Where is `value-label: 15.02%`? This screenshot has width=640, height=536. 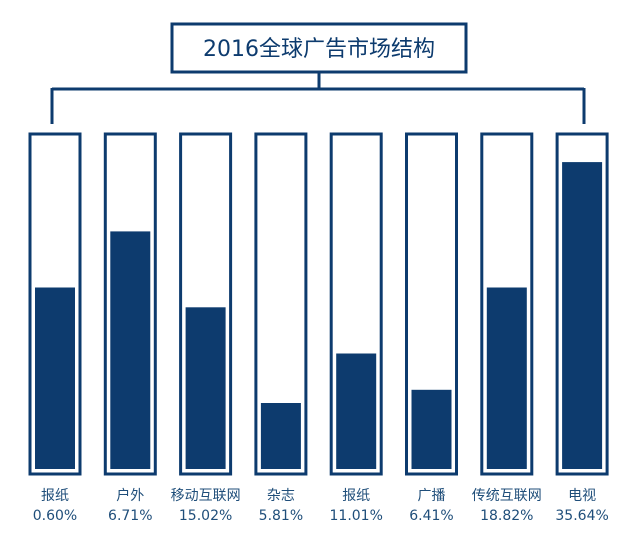 value-label: 15.02% is located at coordinates (205, 516).